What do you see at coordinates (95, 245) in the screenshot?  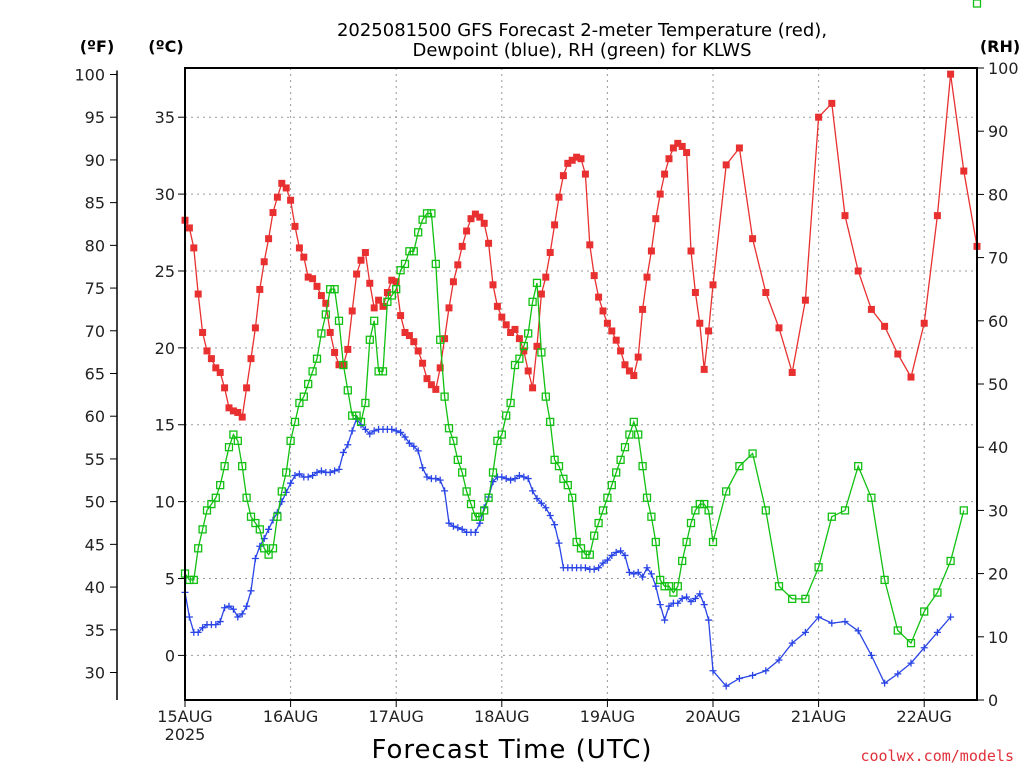 I see `fahrenheit-tick-label: 80` at bounding box center [95, 245].